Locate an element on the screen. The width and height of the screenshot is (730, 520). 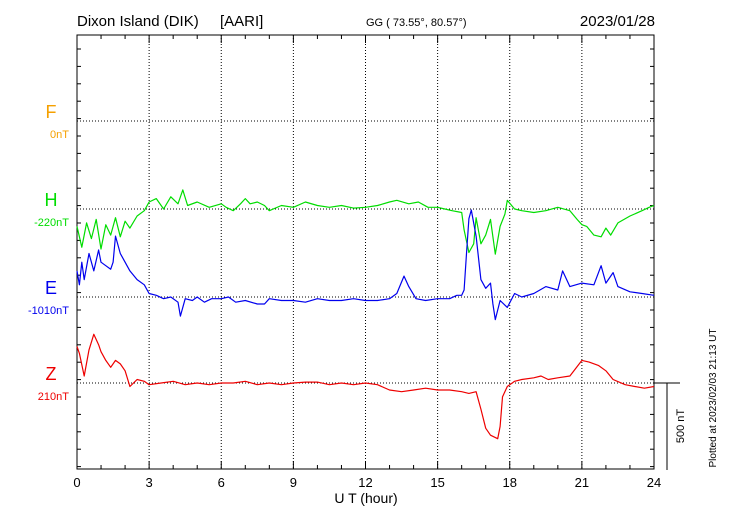
component-baseline: -1010nT is located at coordinates (48, 311).